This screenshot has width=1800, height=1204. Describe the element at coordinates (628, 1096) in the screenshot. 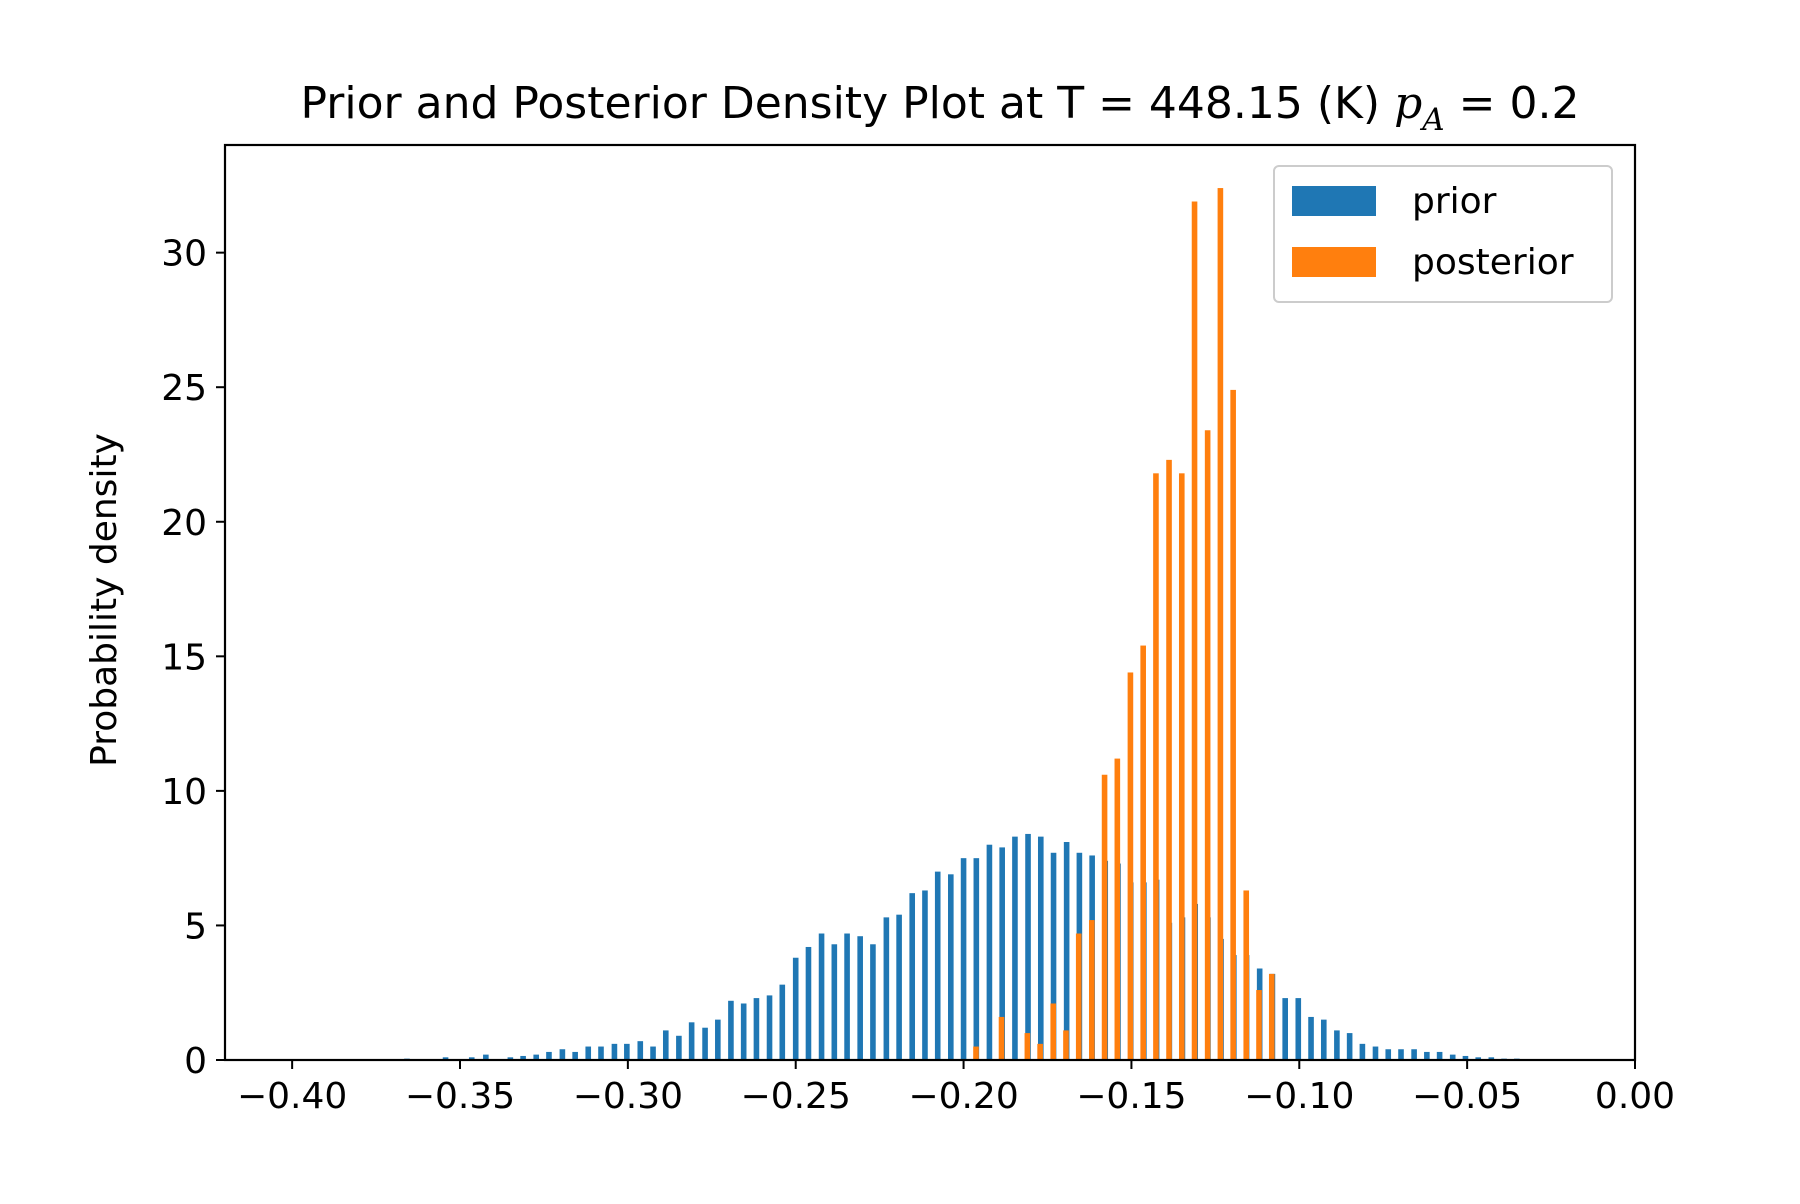

I see `x-tick-label: −0.30` at that location.